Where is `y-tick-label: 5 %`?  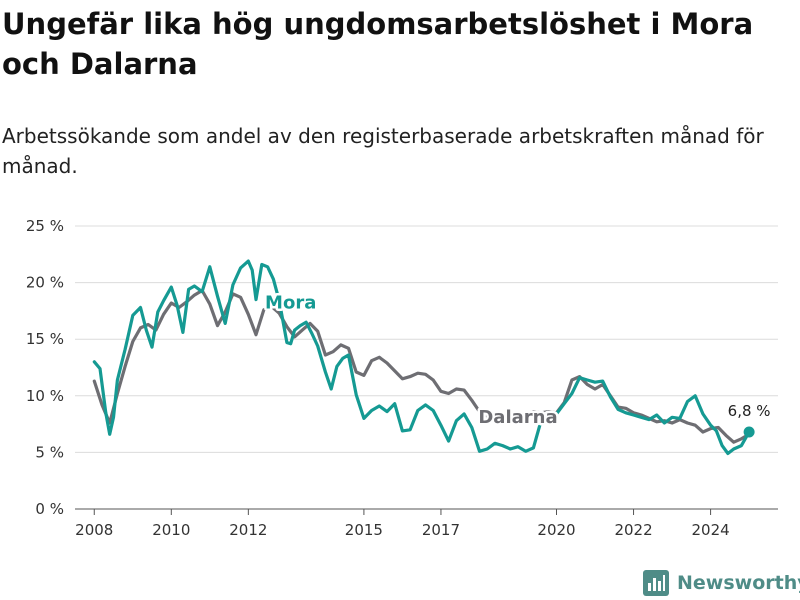
y-tick-label: 5 % is located at coordinates (49, 452).